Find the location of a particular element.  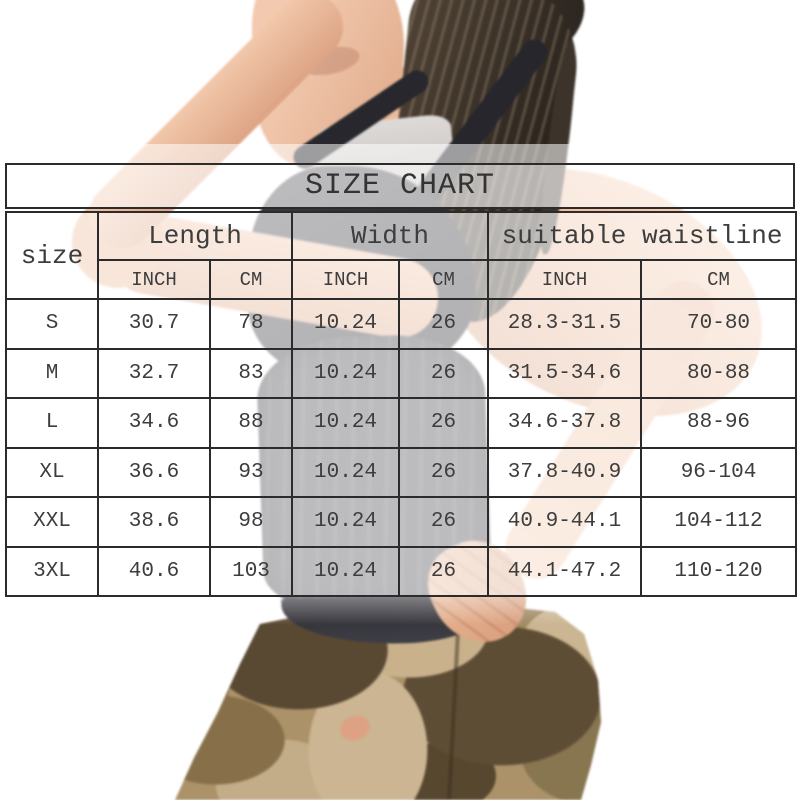

cell-waistline-inch: 28.3-31.5 is located at coordinates (565, 324).